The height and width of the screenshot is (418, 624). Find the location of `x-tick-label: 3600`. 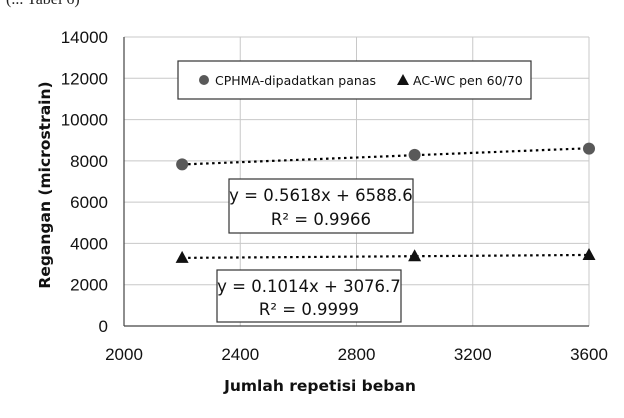

x-tick-label: 3600 is located at coordinates (589, 354).